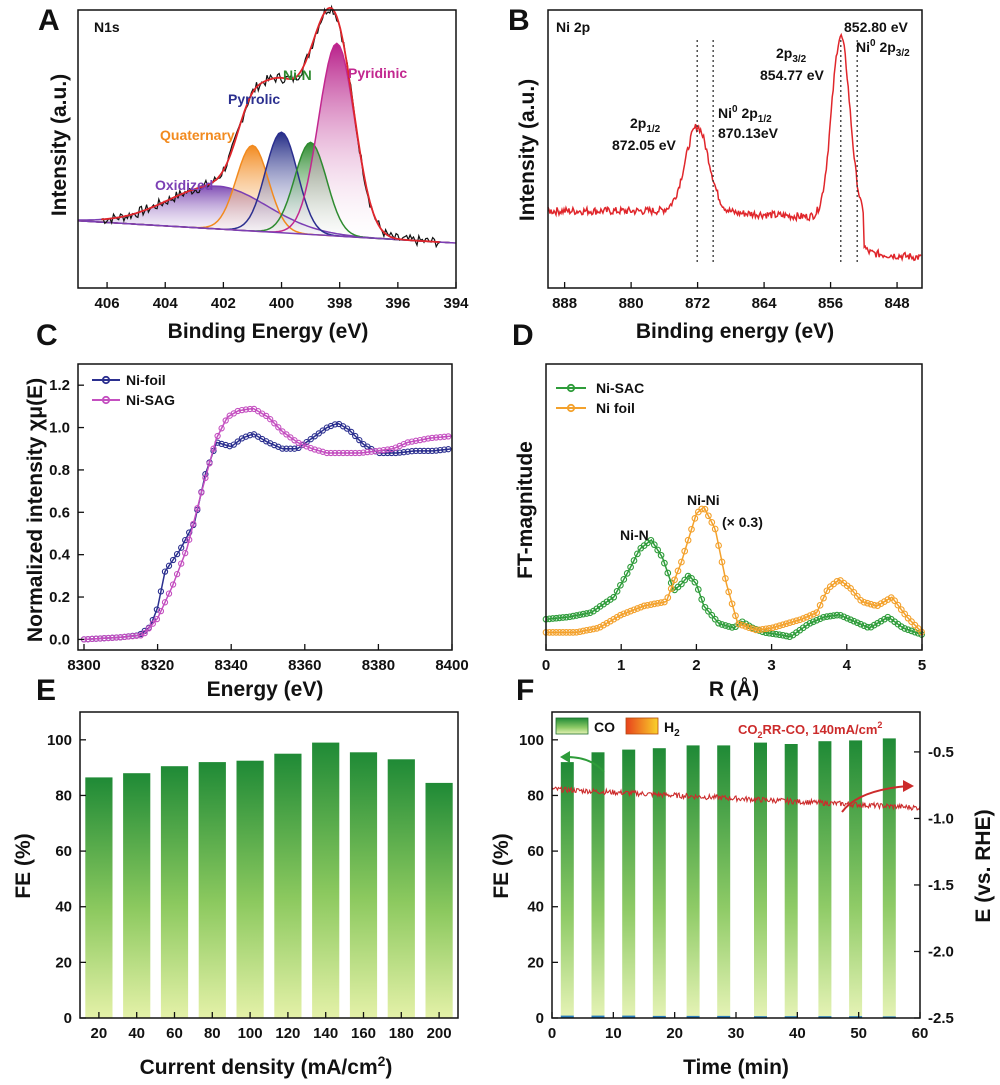 Image resolution: width=1000 pixels, height=1085 pixels. I want to click on panel-d-xtick-3-label: 3, so click(771, 665).